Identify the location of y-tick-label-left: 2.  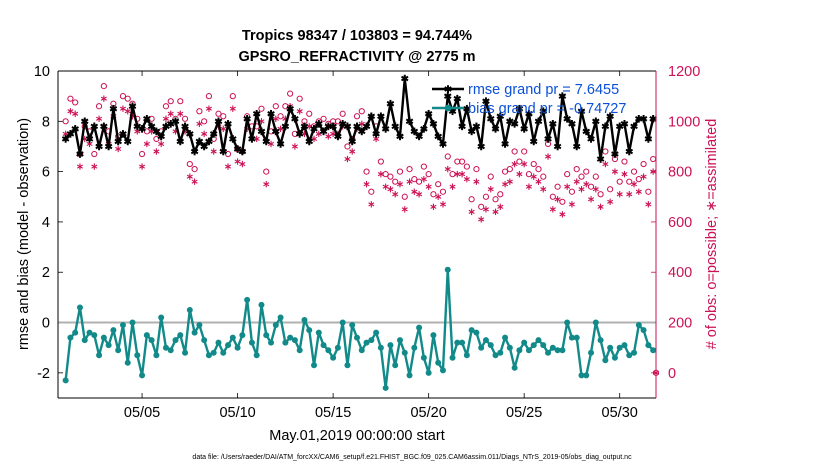
(46, 273).